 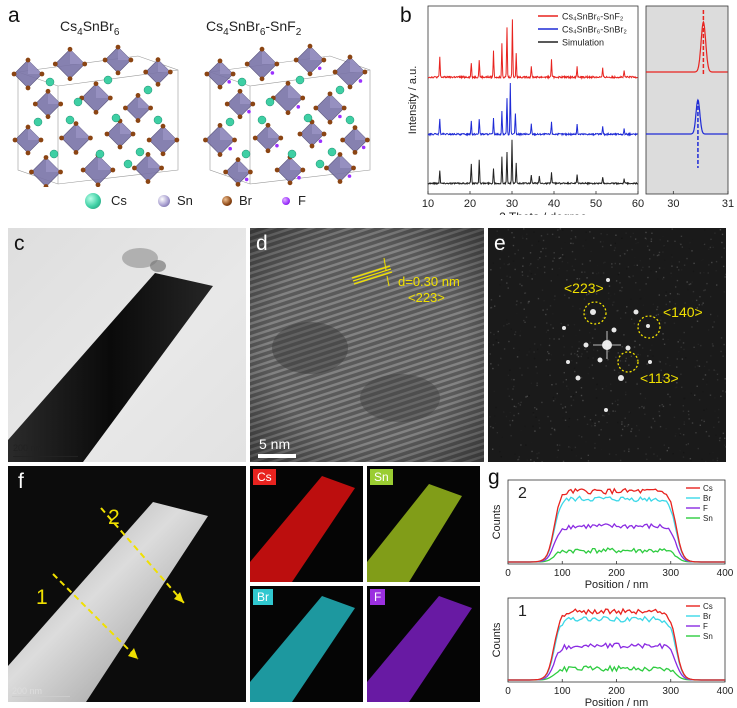 I want to click on x-tick-label: 30, so click(x=512, y=204).